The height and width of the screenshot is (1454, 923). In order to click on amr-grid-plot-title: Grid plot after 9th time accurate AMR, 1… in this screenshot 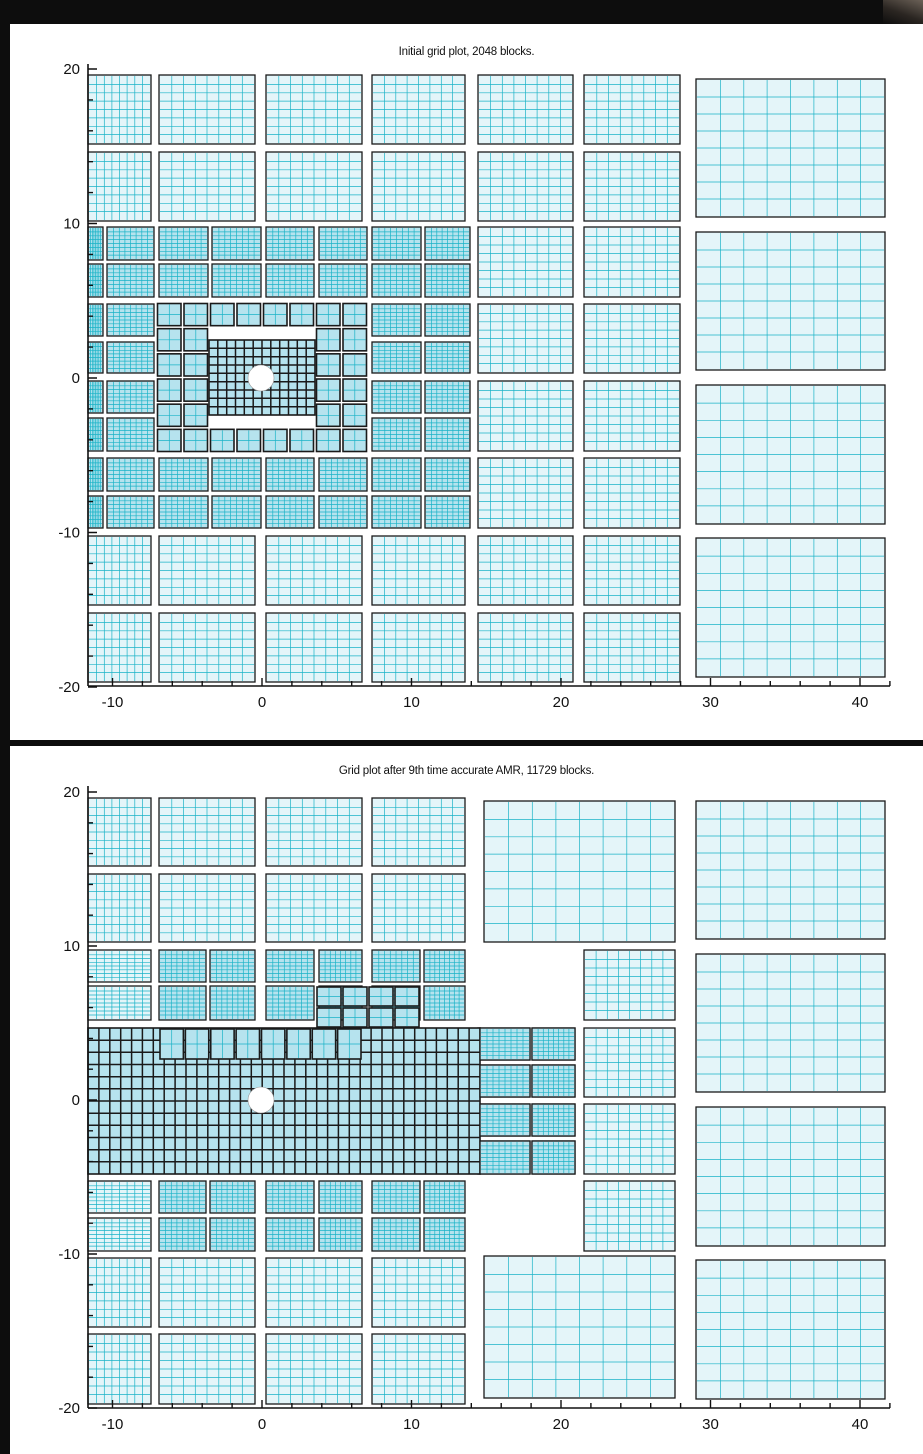, I will do `click(466, 771)`.